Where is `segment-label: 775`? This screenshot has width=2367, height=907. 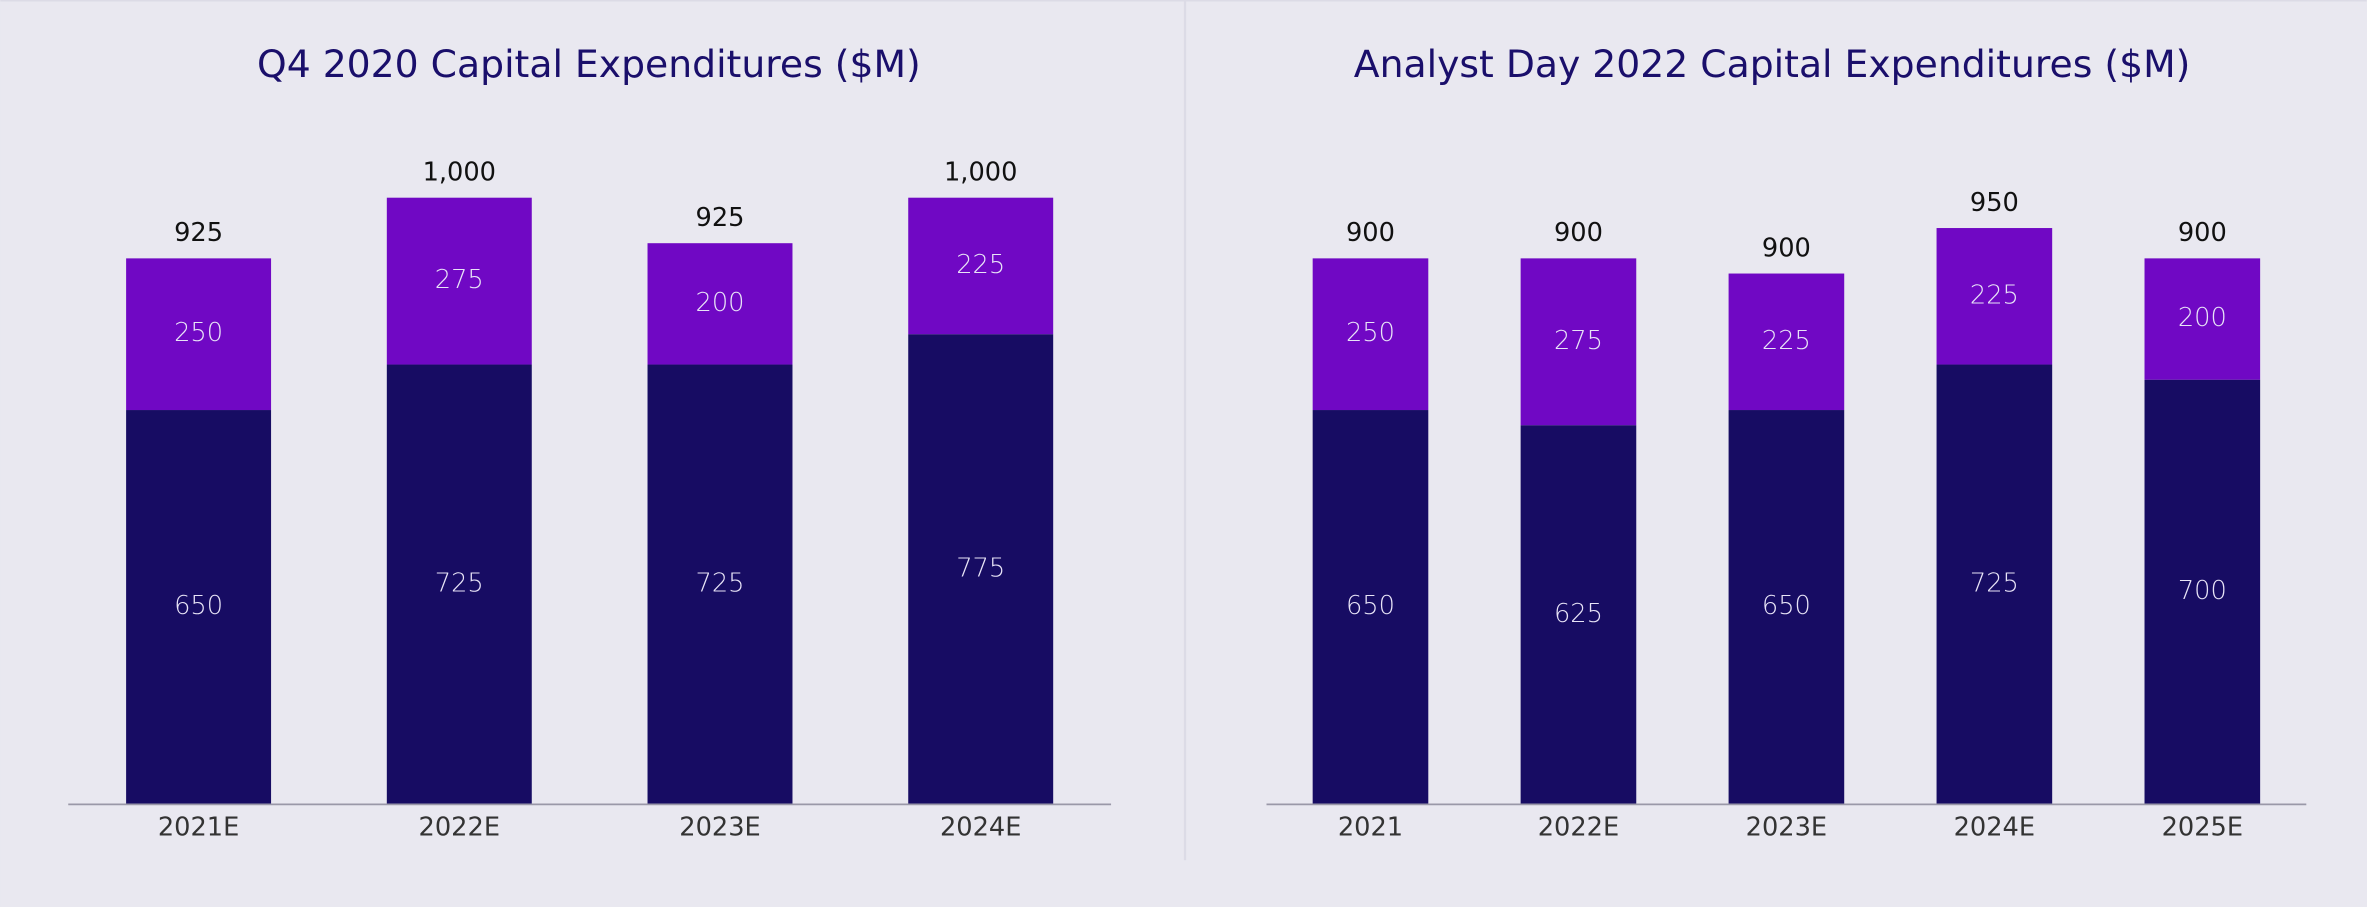 segment-label: 775 is located at coordinates (980, 568).